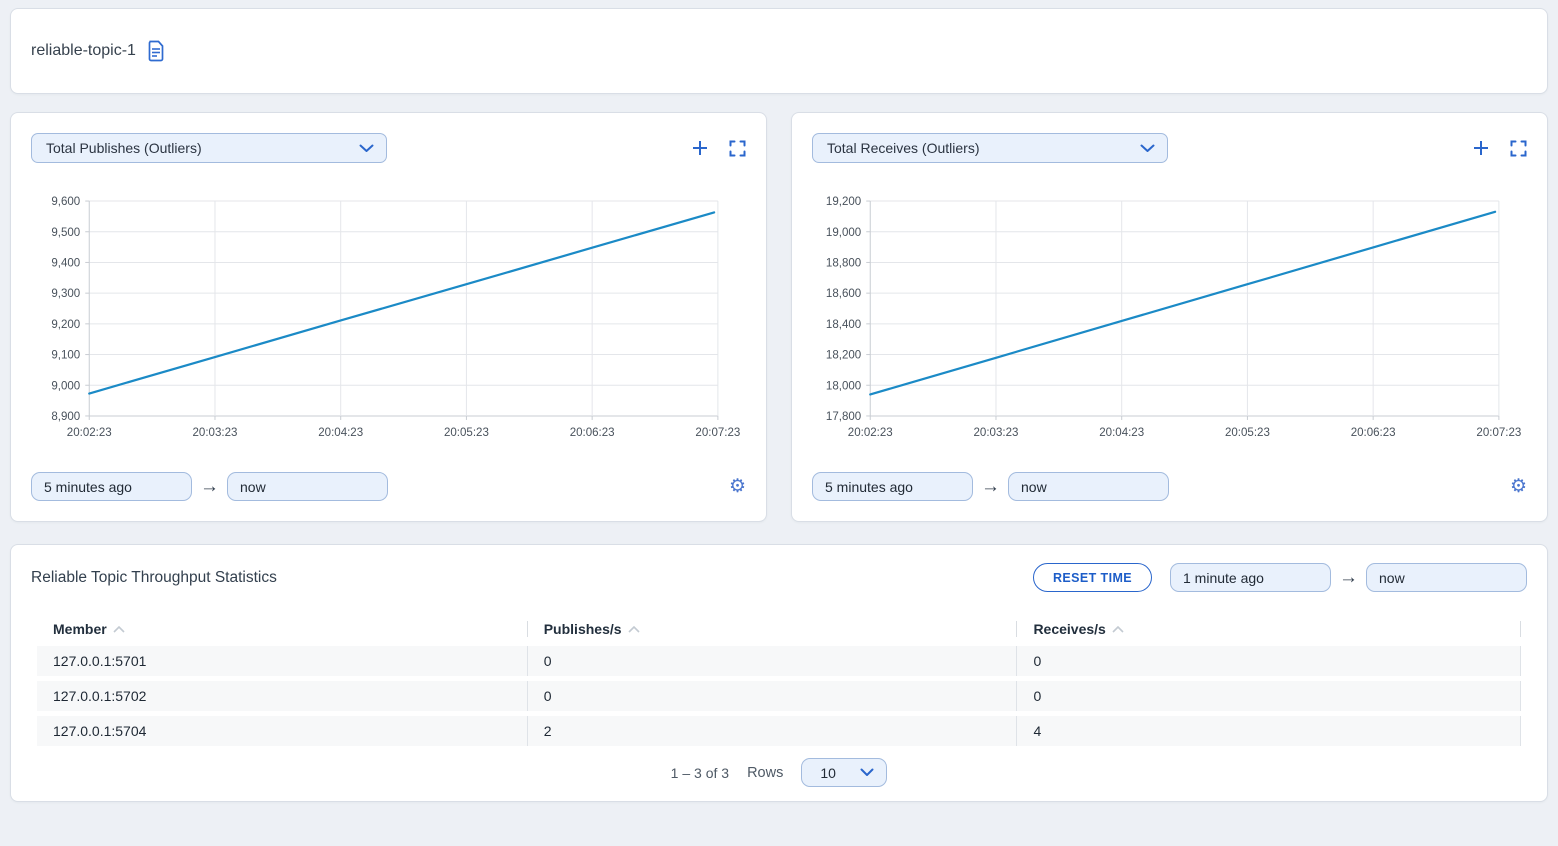  I want to click on svg-text: 18,200, so click(843, 356).